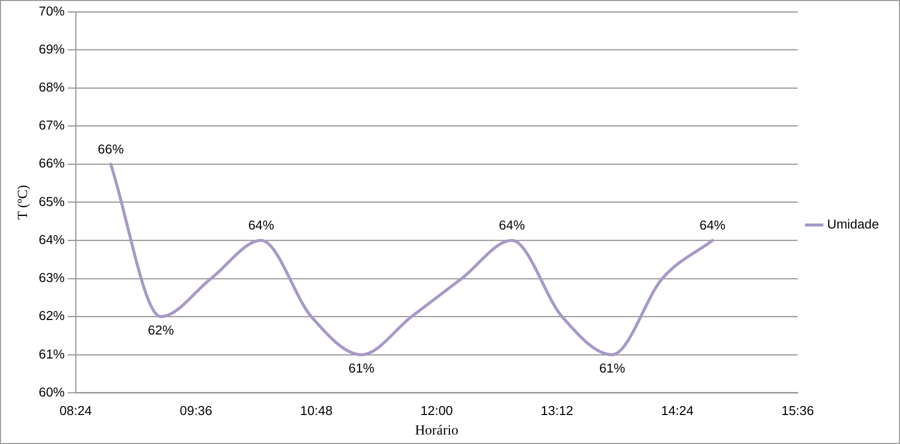 Image resolution: width=900 pixels, height=444 pixels. I want to click on x-tick-label: 13:12, so click(557, 410).